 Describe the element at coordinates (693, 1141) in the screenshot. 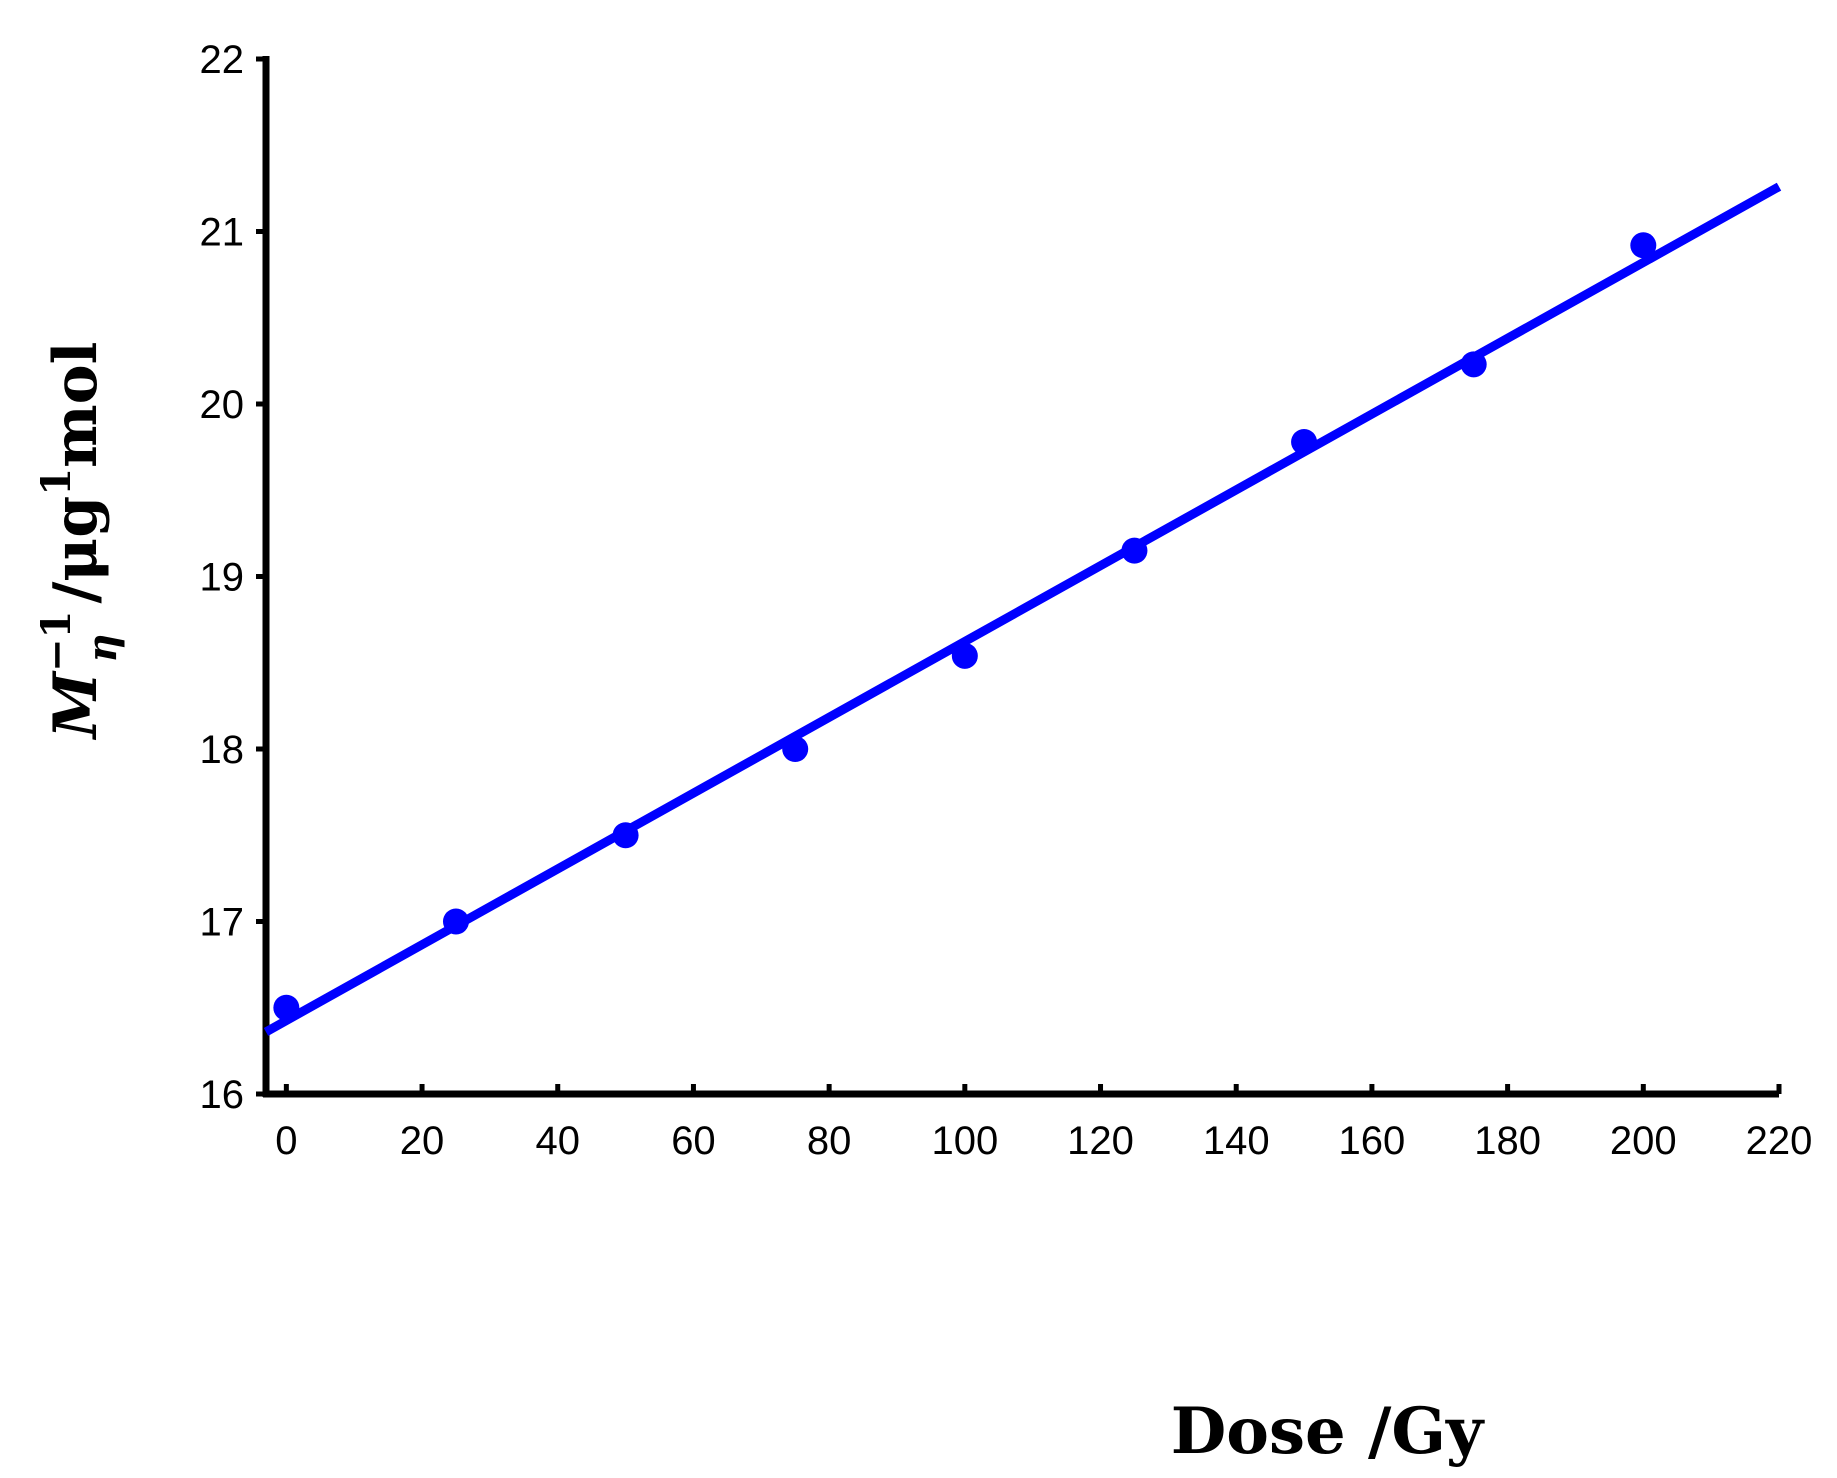

I see `x-tick-label: 60` at that location.